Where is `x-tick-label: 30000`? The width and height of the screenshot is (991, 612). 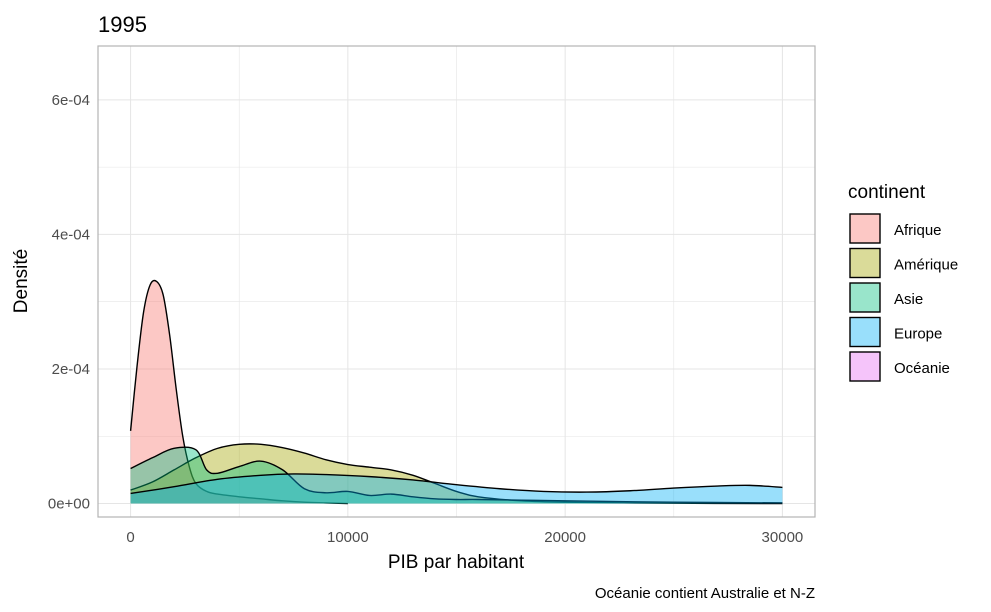
x-tick-label: 30000 is located at coordinates (783, 537).